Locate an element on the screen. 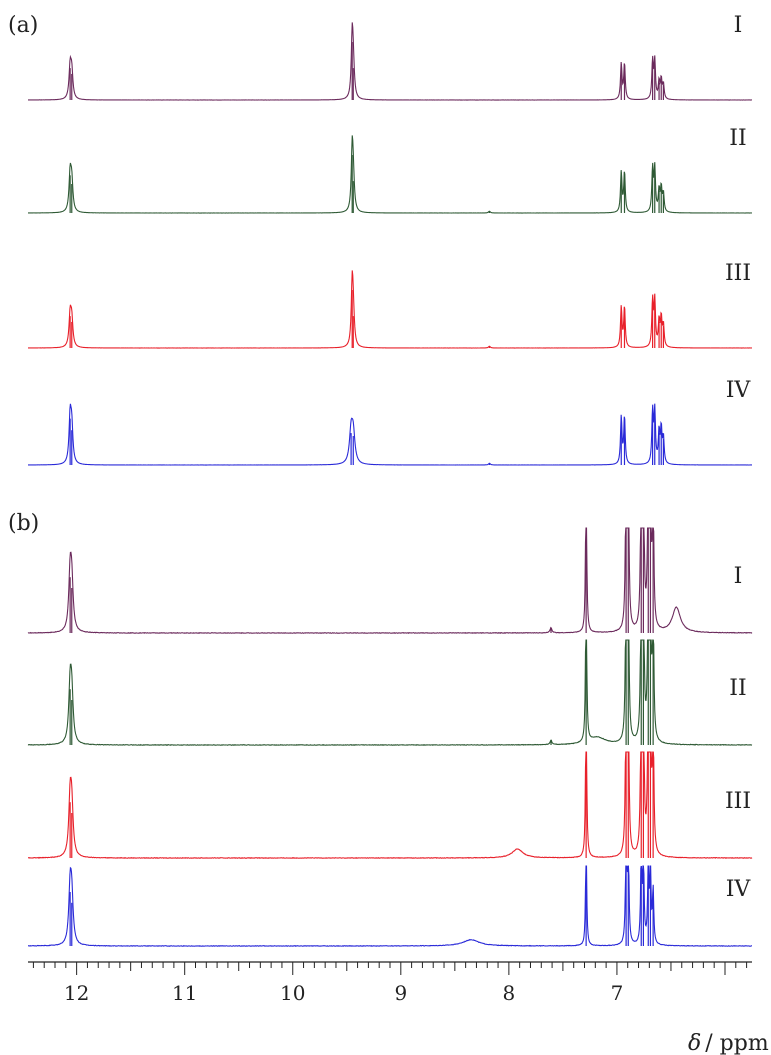 This screenshot has width=771, height=1055. spectrum-trace-a-IV is located at coordinates (390, 434).